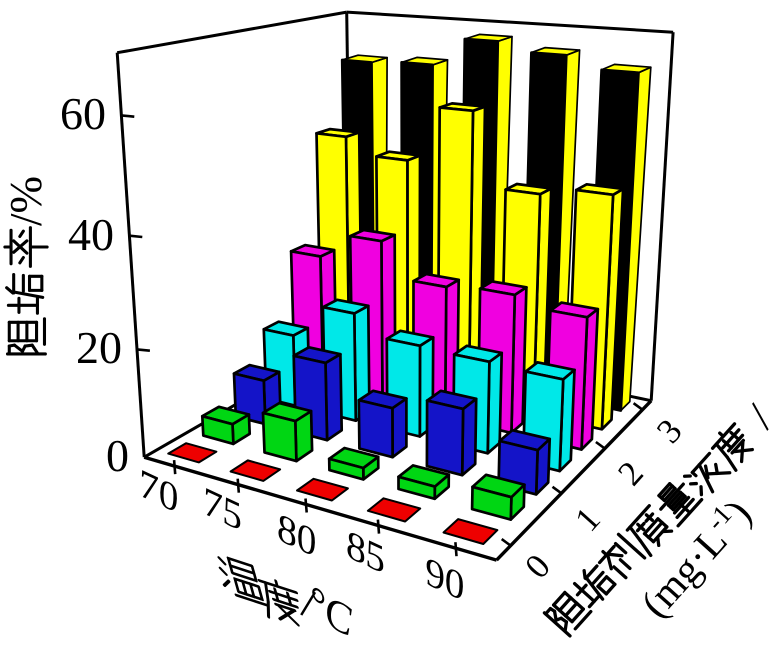 The width and height of the screenshot is (780, 660). Describe the element at coordinates (99, 347) in the screenshot. I see `svg-text: 20` at that location.